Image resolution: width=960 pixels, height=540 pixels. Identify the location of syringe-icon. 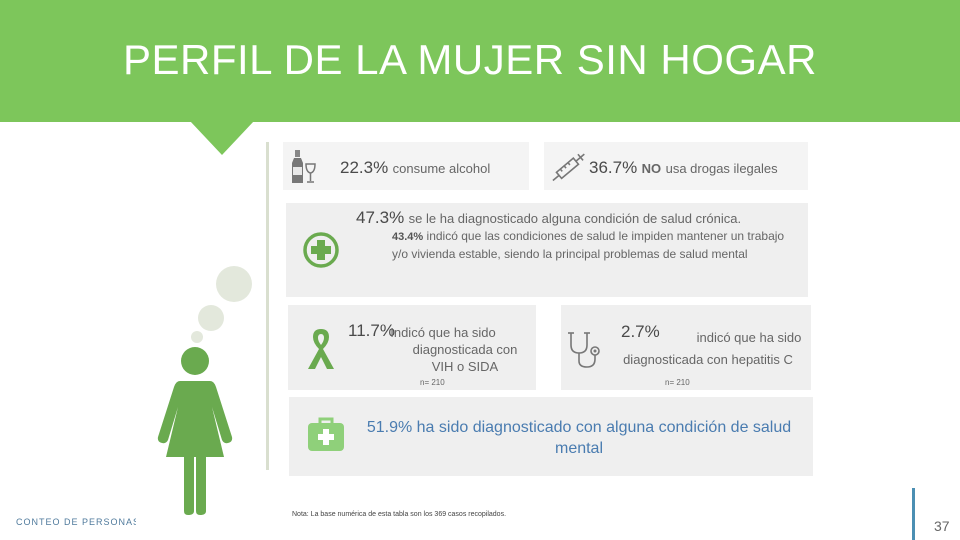
(568, 167).